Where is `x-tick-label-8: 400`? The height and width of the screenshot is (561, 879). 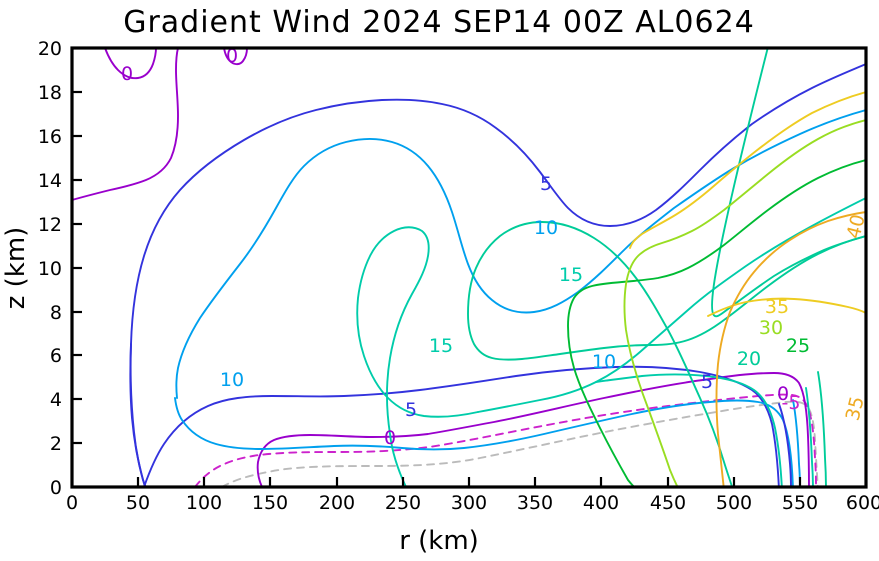
x-tick-label-8: 400 is located at coordinates (601, 503).